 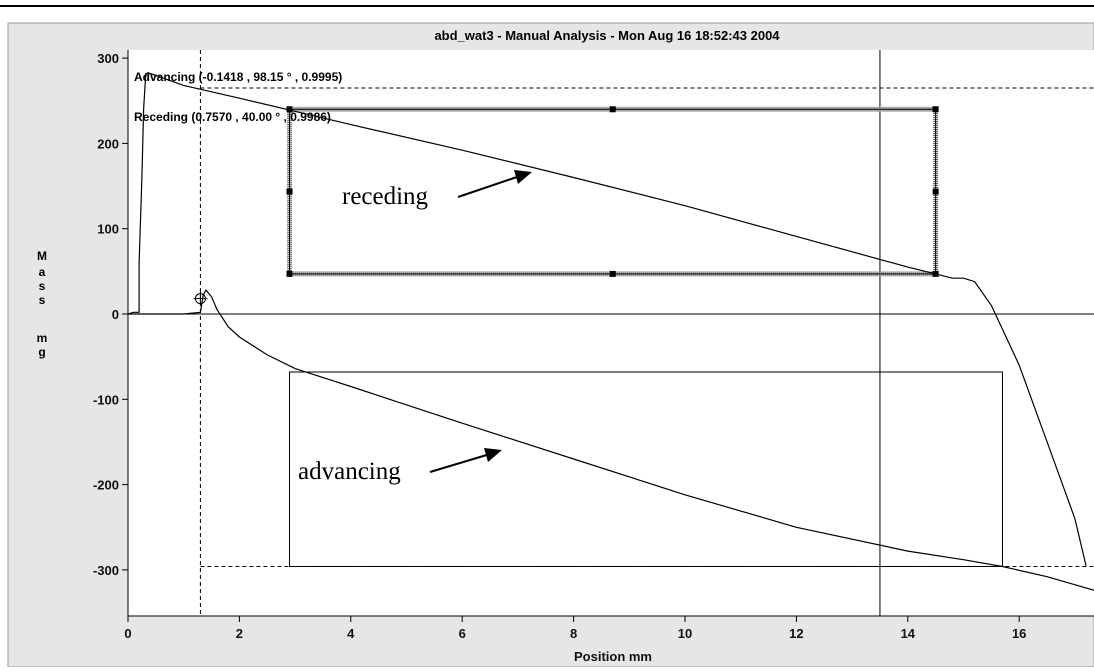 I want to click on x-tick-label: 14, so click(x=908, y=633).